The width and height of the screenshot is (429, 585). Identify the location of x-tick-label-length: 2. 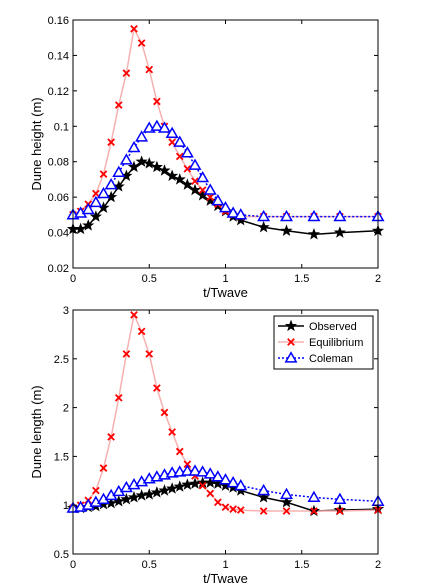
(378, 565).